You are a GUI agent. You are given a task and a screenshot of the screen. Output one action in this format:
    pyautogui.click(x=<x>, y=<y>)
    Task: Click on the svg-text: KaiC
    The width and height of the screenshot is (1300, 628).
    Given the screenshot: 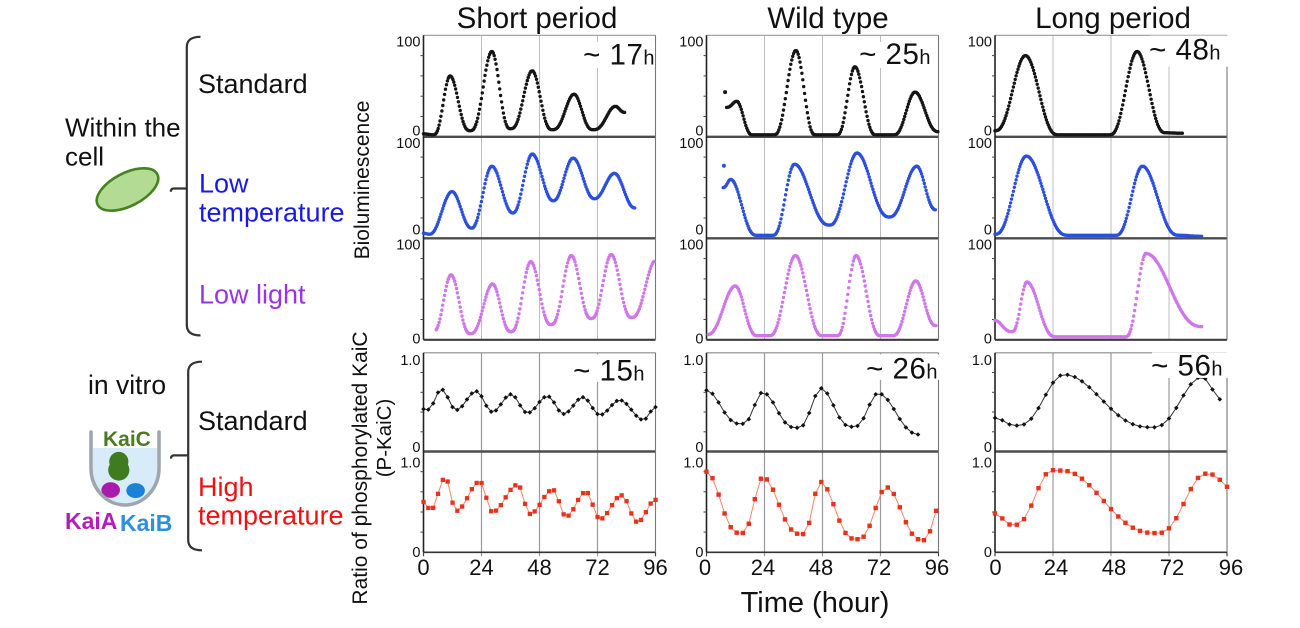 What is the action you would take?
    pyautogui.click(x=127, y=439)
    